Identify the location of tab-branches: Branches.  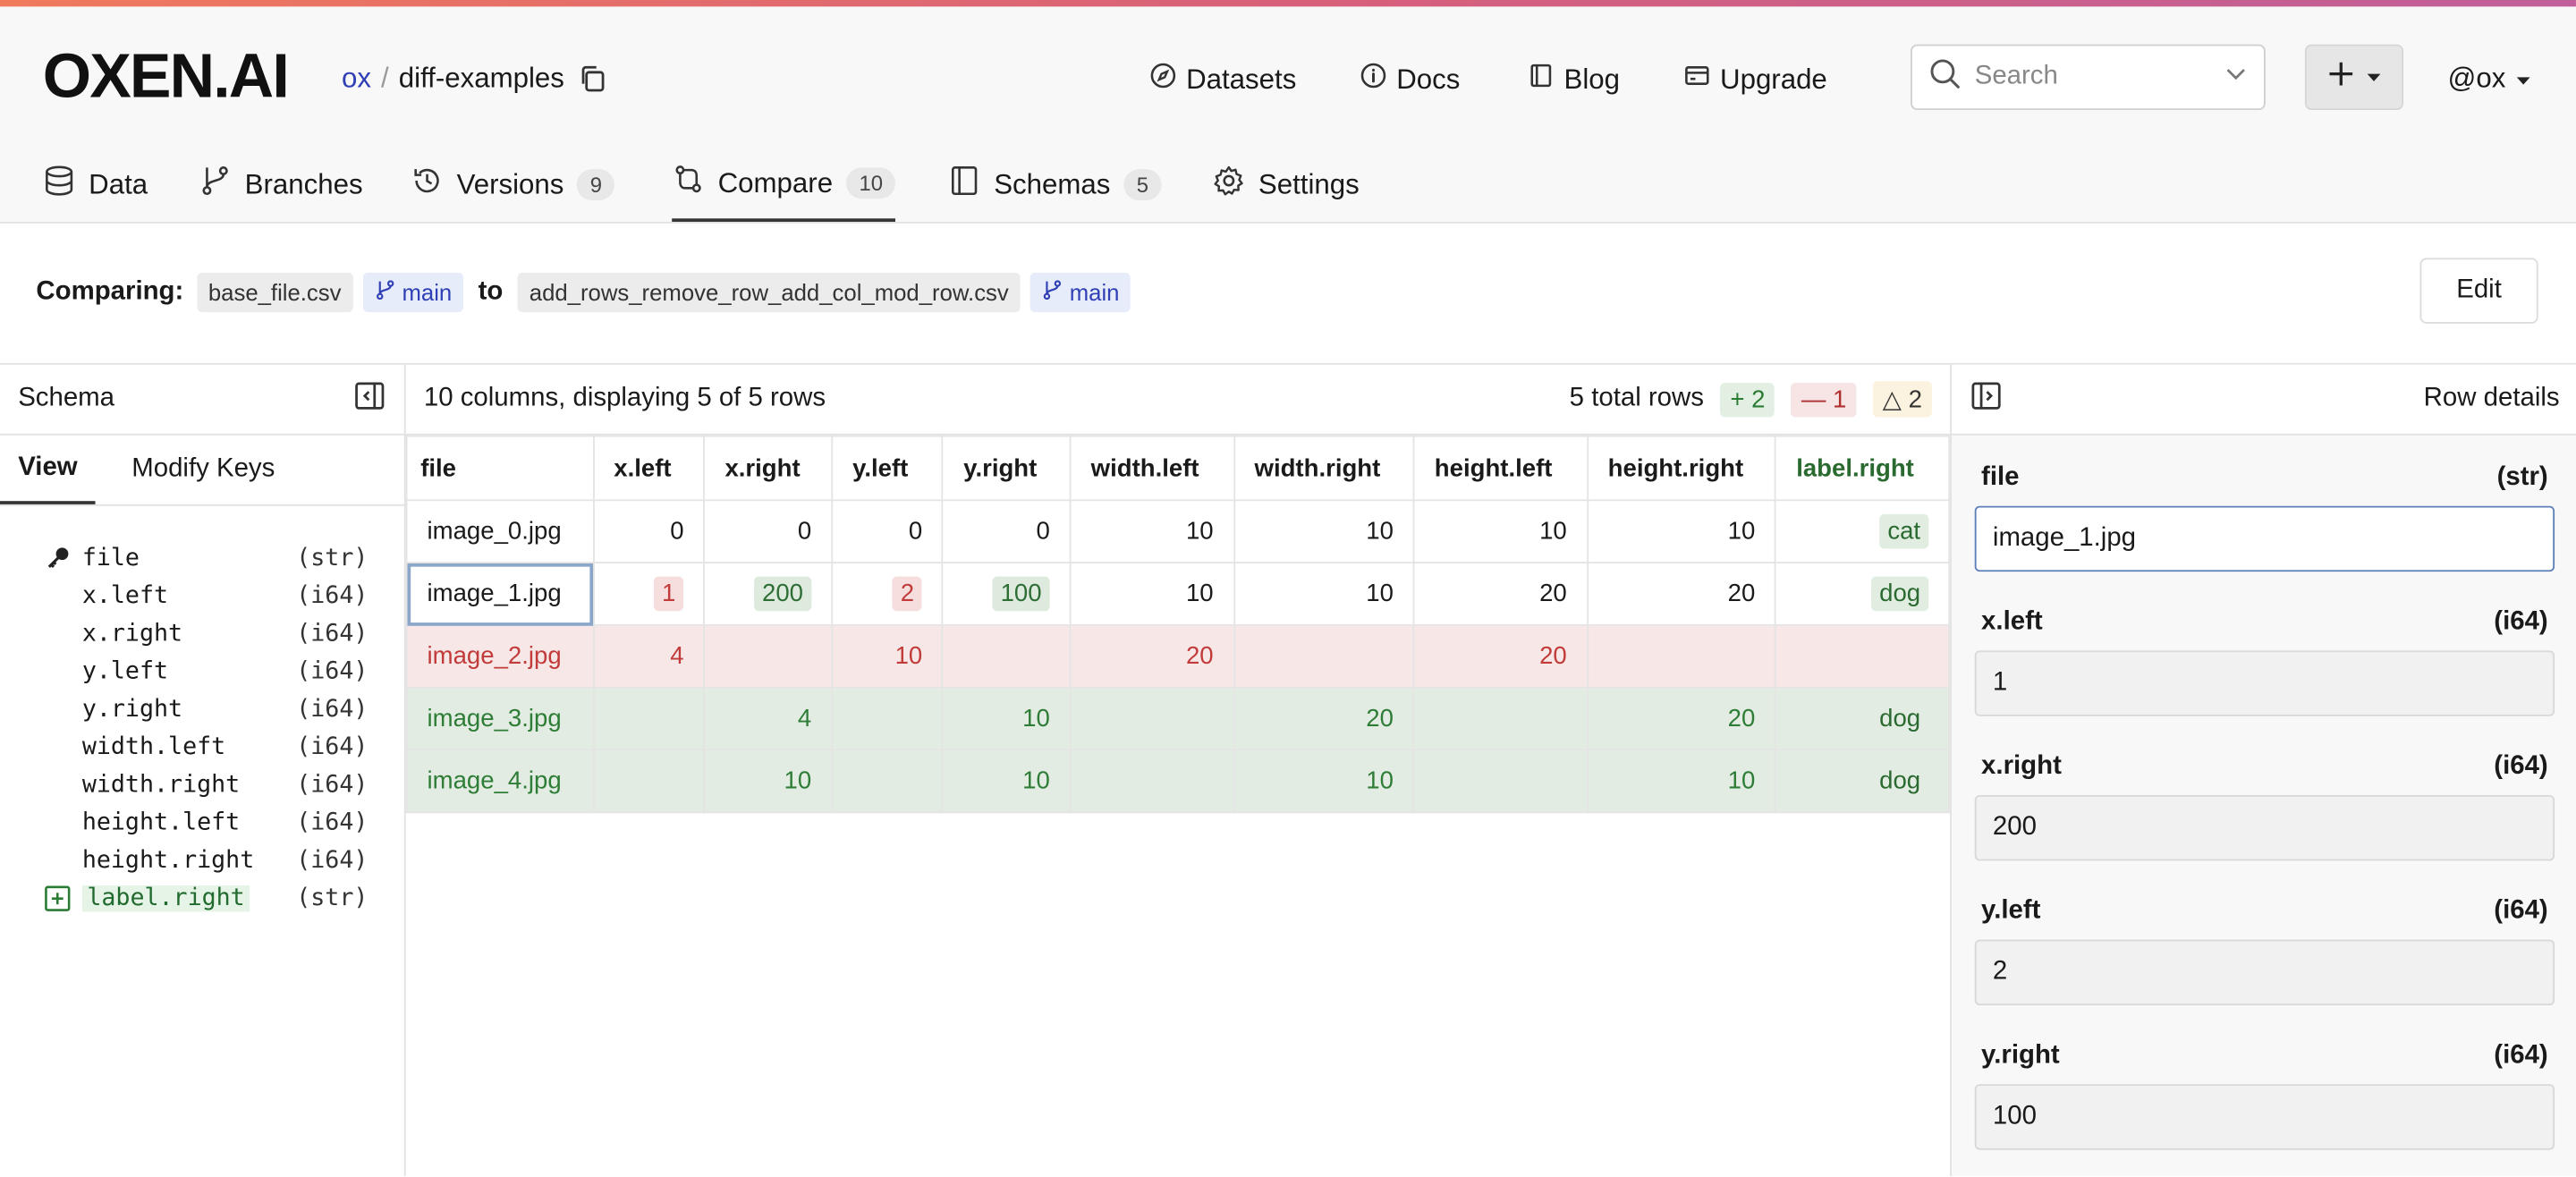
(281, 185).